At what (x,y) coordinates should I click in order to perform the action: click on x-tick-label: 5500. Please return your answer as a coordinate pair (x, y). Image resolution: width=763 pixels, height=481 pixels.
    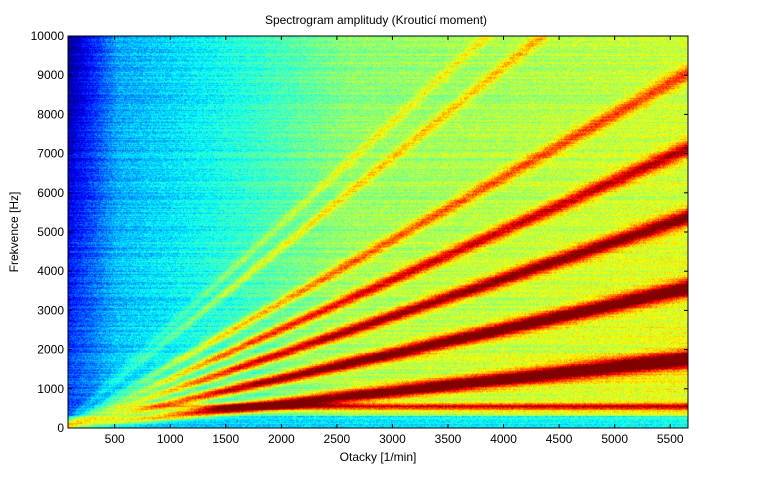
    Looking at the image, I should click on (670, 439).